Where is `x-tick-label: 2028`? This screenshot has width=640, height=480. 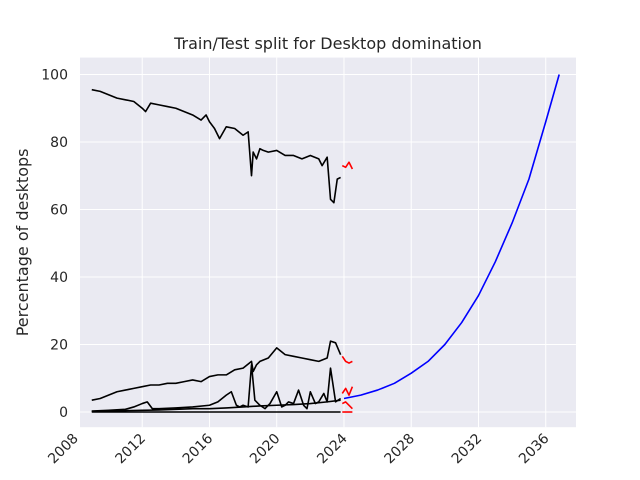 x-tick-label: 2028 is located at coordinates (400, 449).